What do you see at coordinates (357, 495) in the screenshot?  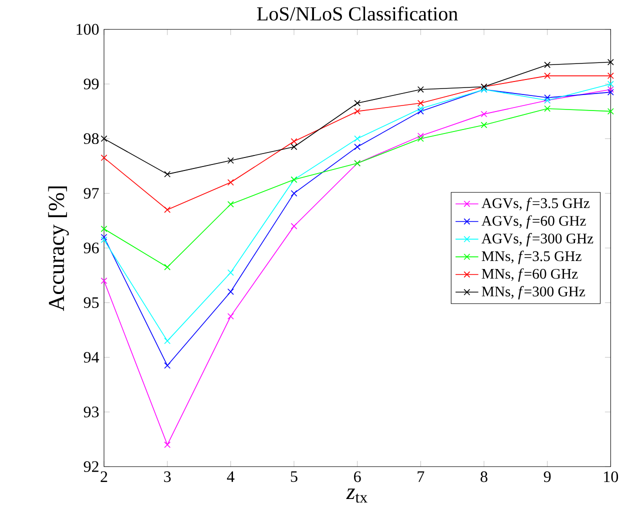 I see `x-axis-title: z$_{tx}$` at bounding box center [357, 495].